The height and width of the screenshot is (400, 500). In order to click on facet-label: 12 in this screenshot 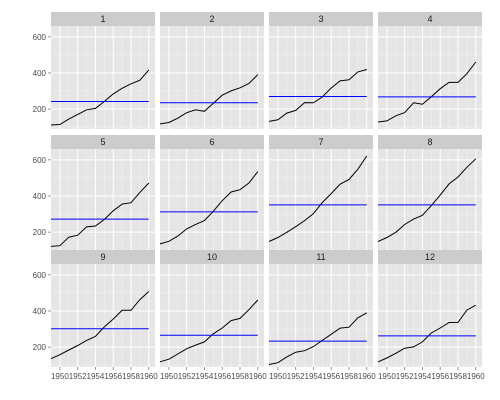, I will do `click(430, 257)`.